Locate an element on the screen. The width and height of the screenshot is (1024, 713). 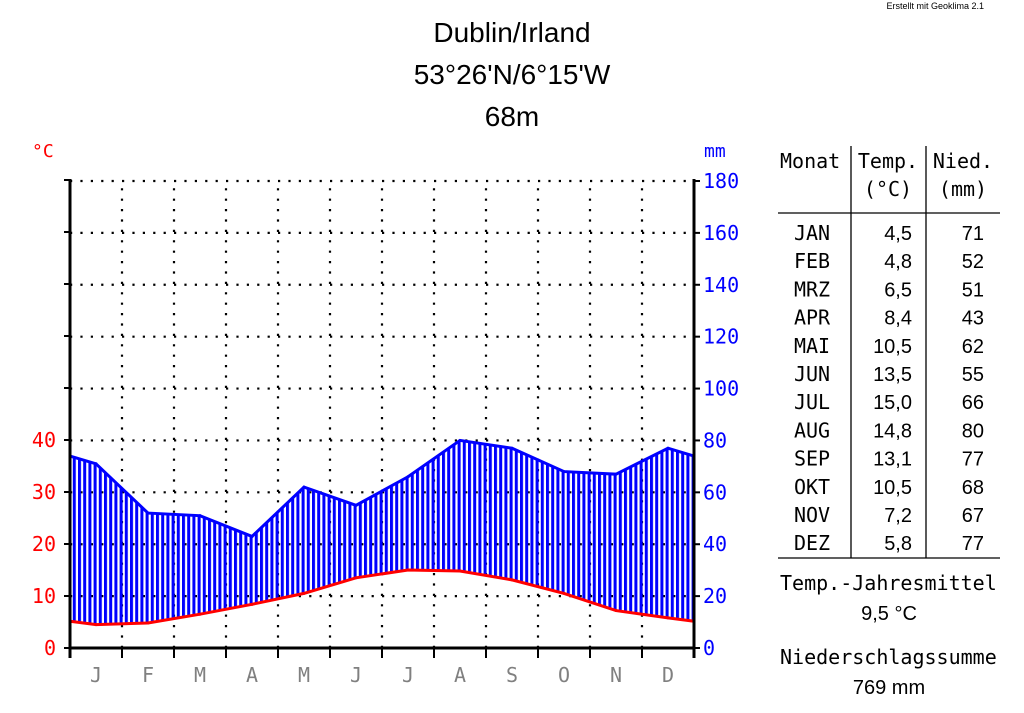
table-cell-precip: 67 is located at coordinates (973, 516).